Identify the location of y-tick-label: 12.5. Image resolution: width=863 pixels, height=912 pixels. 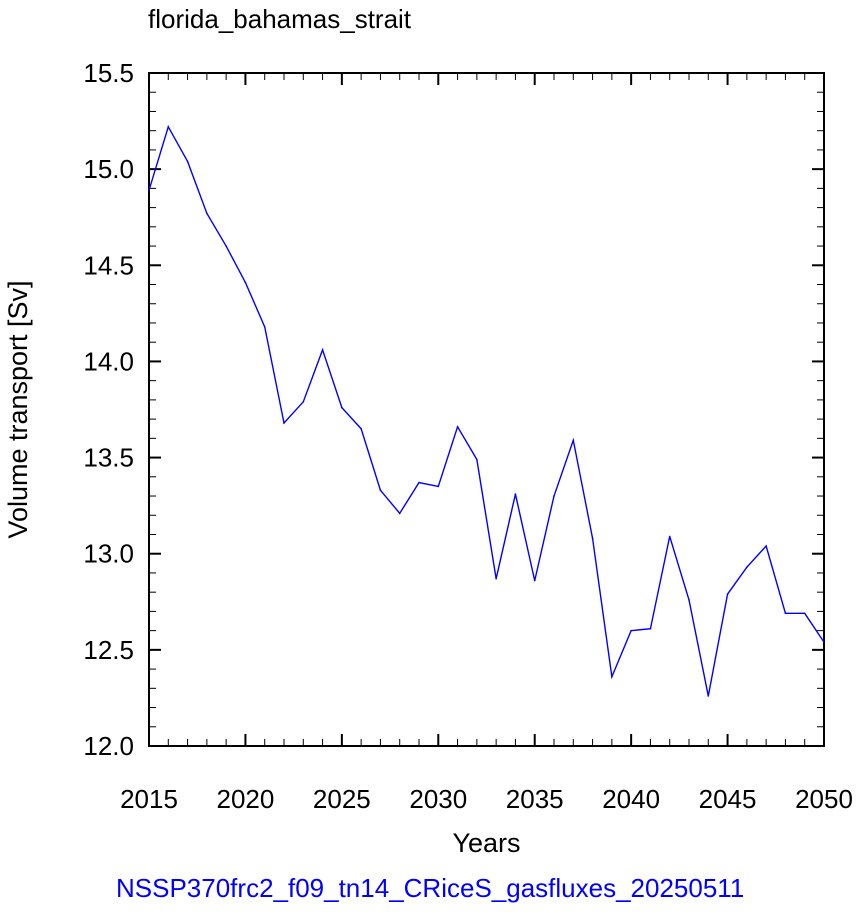
(108, 650).